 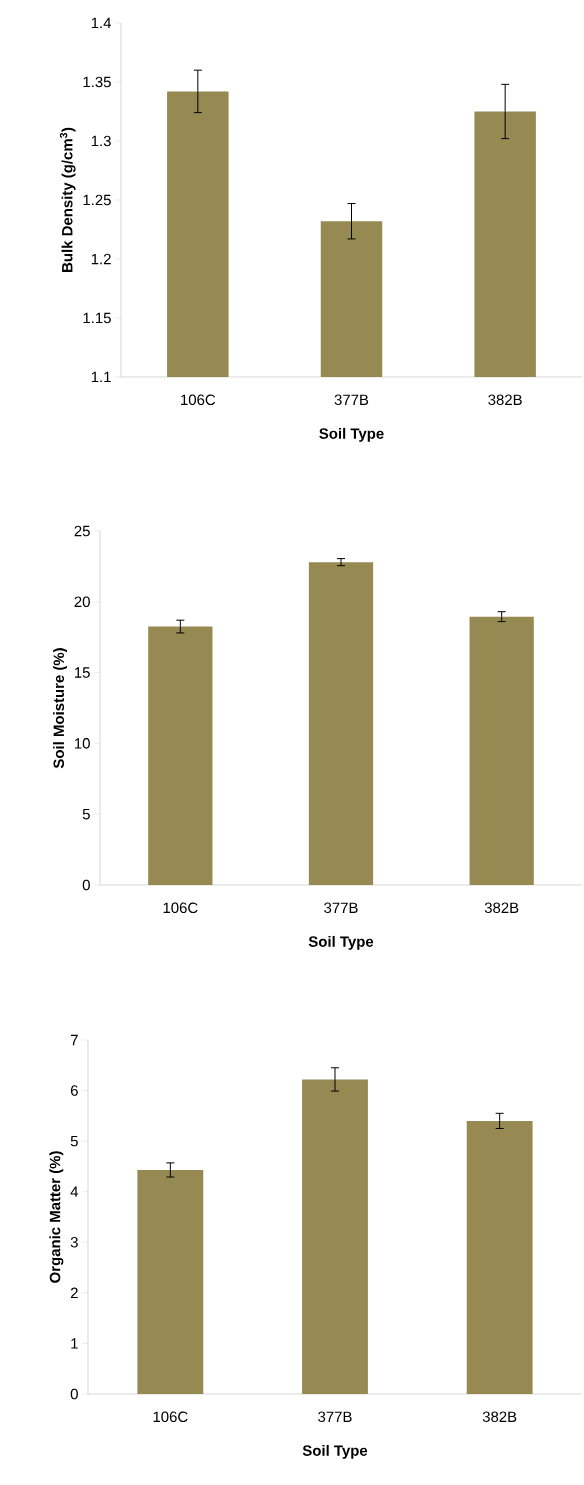 What do you see at coordinates (74, 1293) in the screenshot?
I see `y-tick-label: 2` at bounding box center [74, 1293].